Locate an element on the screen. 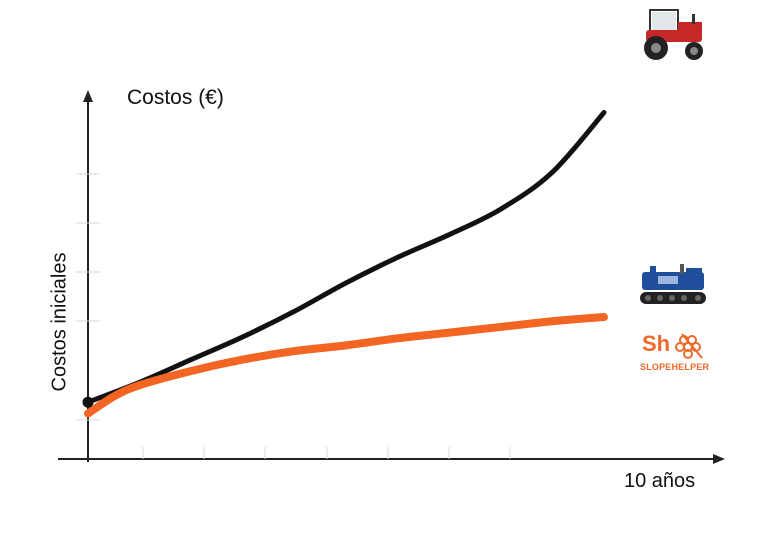 The height and width of the screenshot is (539, 768). tractor-icon is located at coordinates (673, 34).